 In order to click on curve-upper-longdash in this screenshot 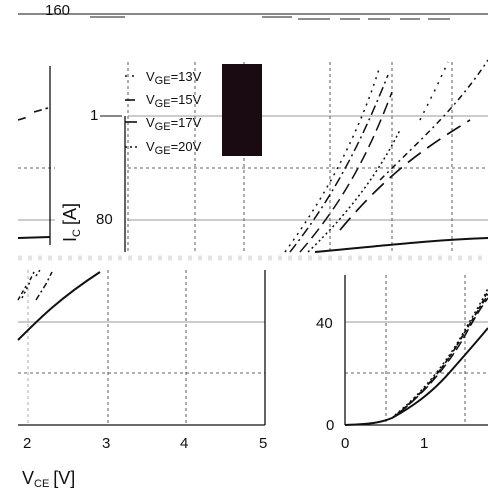, I will do `click(405, 175)`.